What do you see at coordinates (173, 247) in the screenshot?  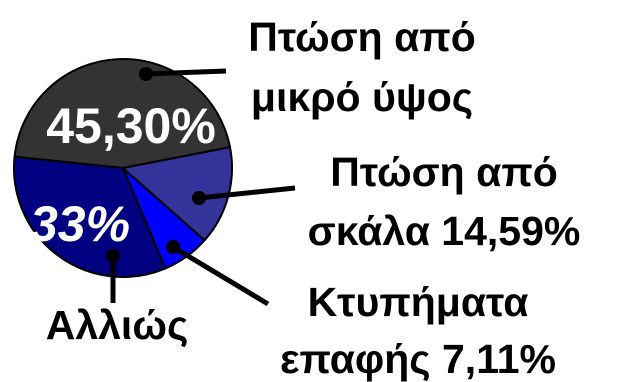 I see `leader-line-slice-2-dot` at bounding box center [173, 247].